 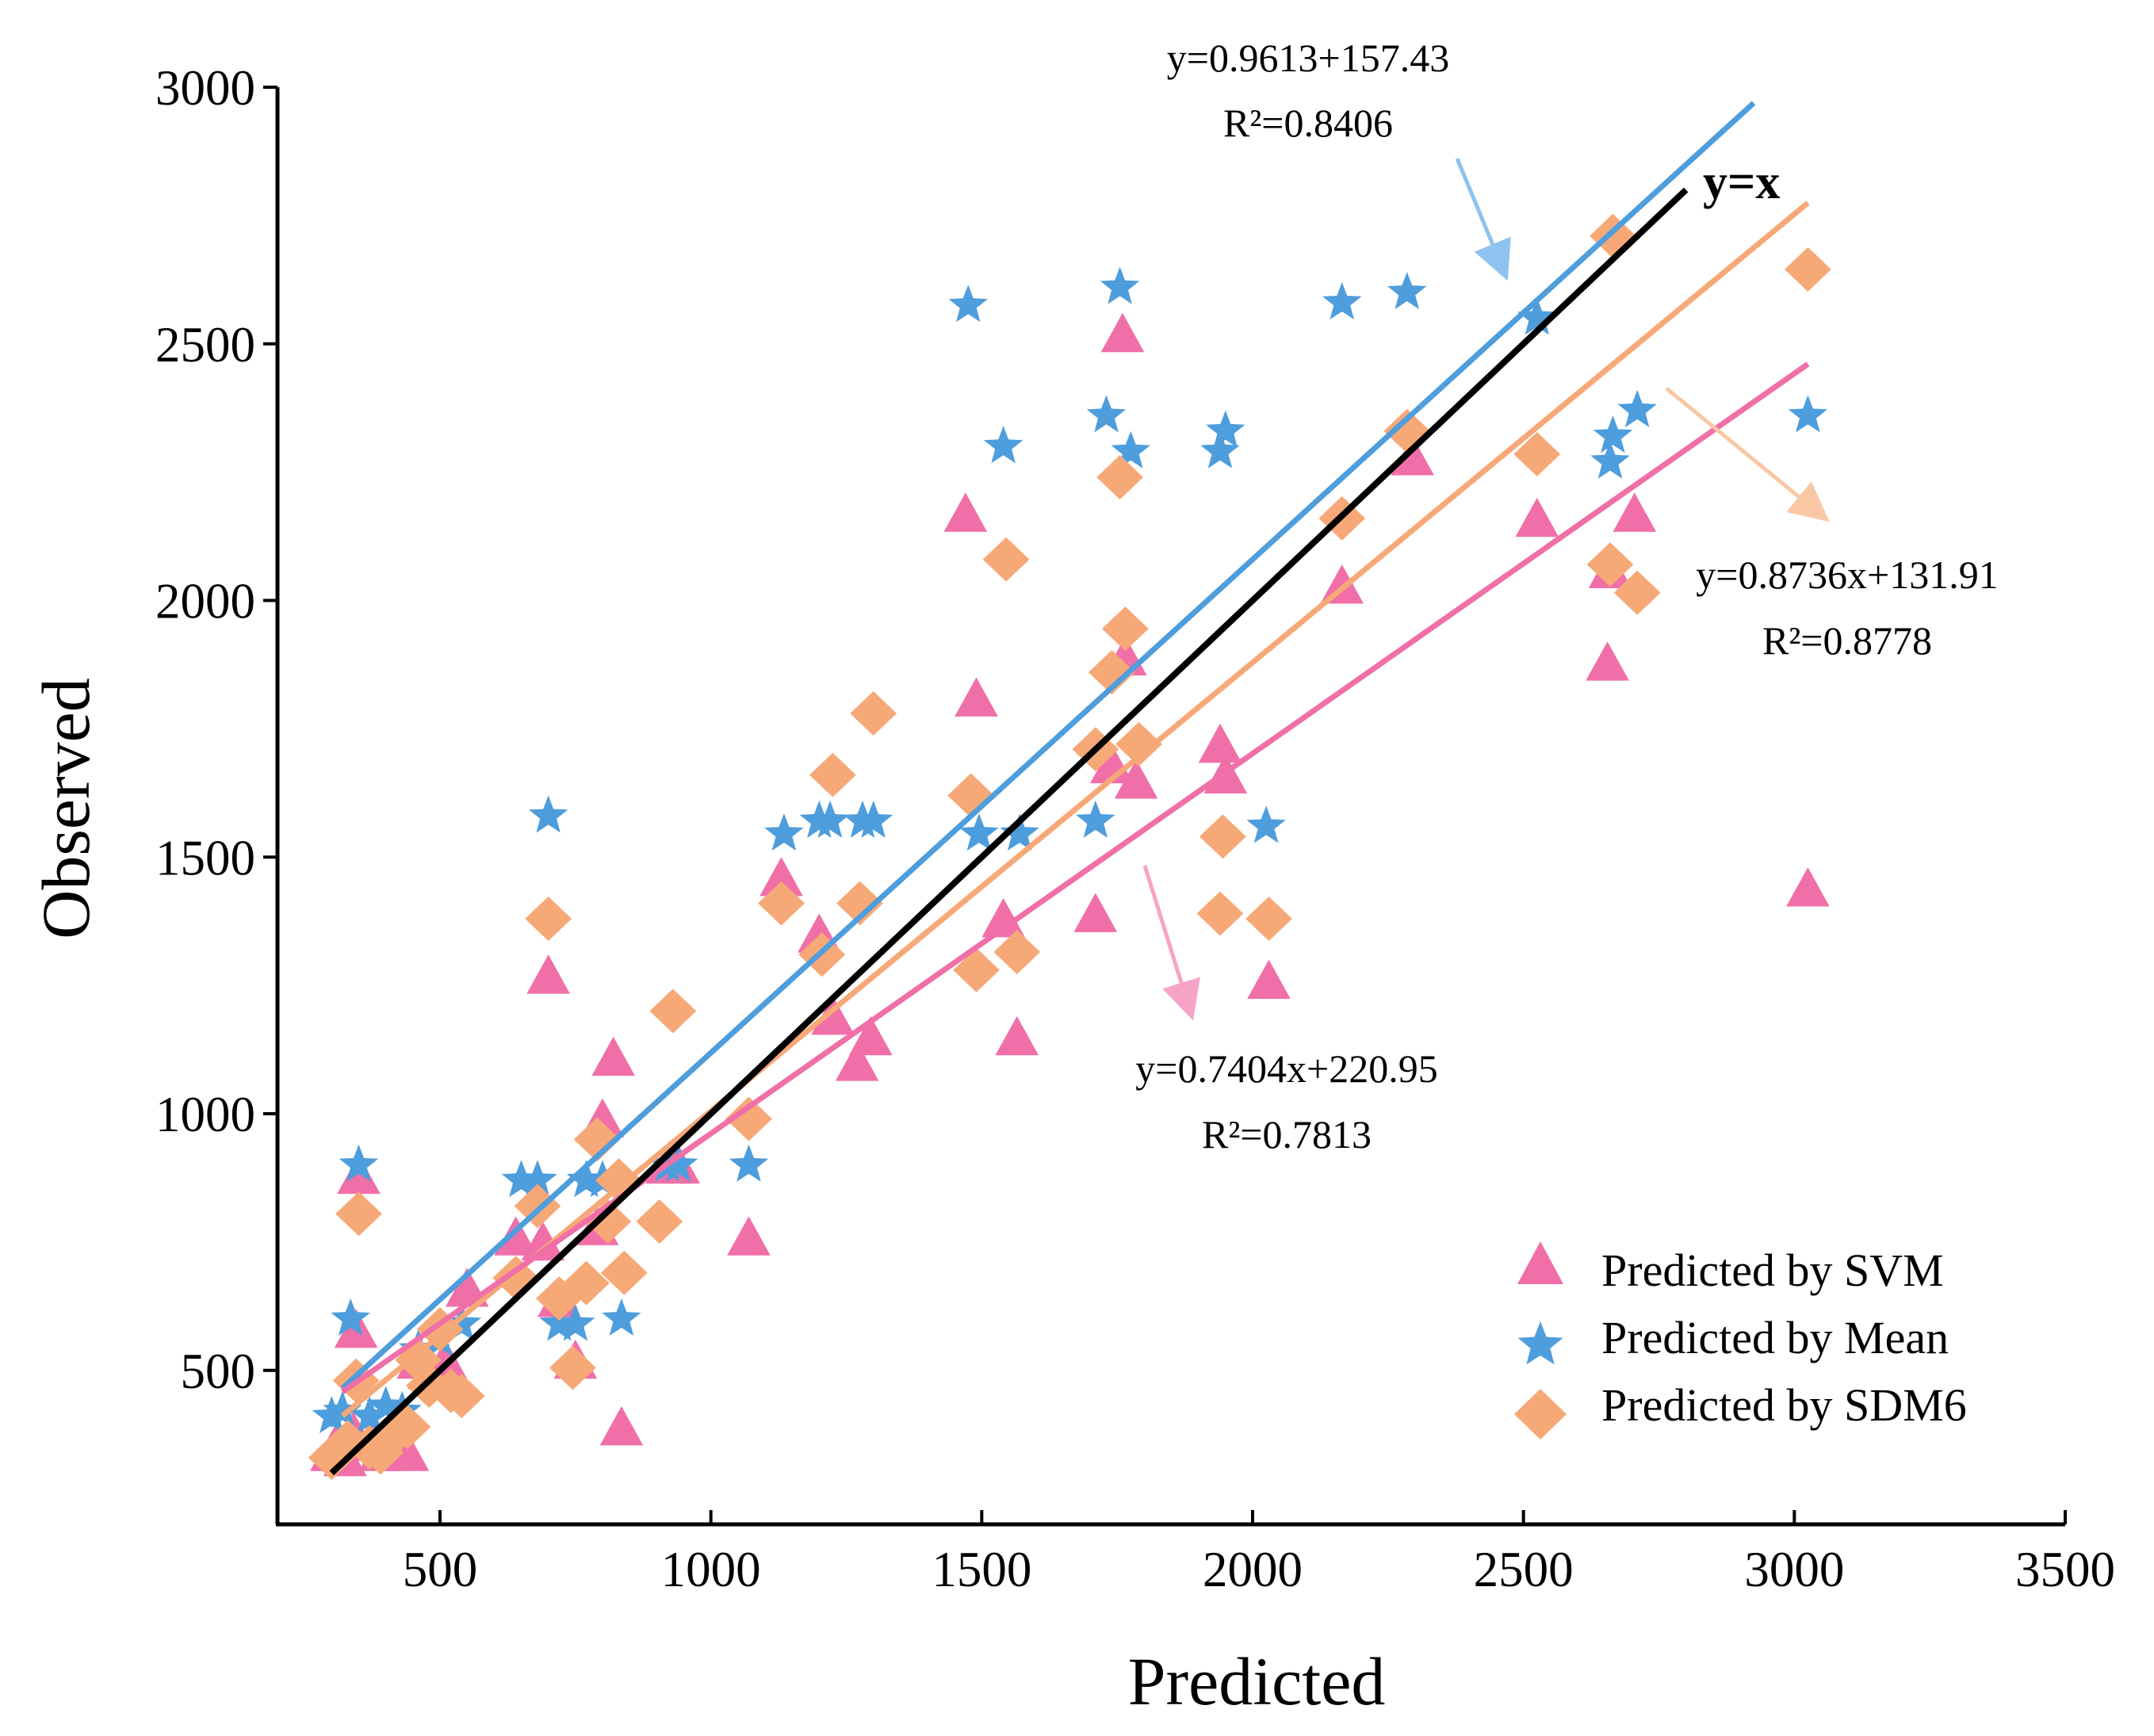 What do you see at coordinates (1847, 640) in the screenshot?
I see `sdm6-fit-r2: R²=0.8778` at bounding box center [1847, 640].